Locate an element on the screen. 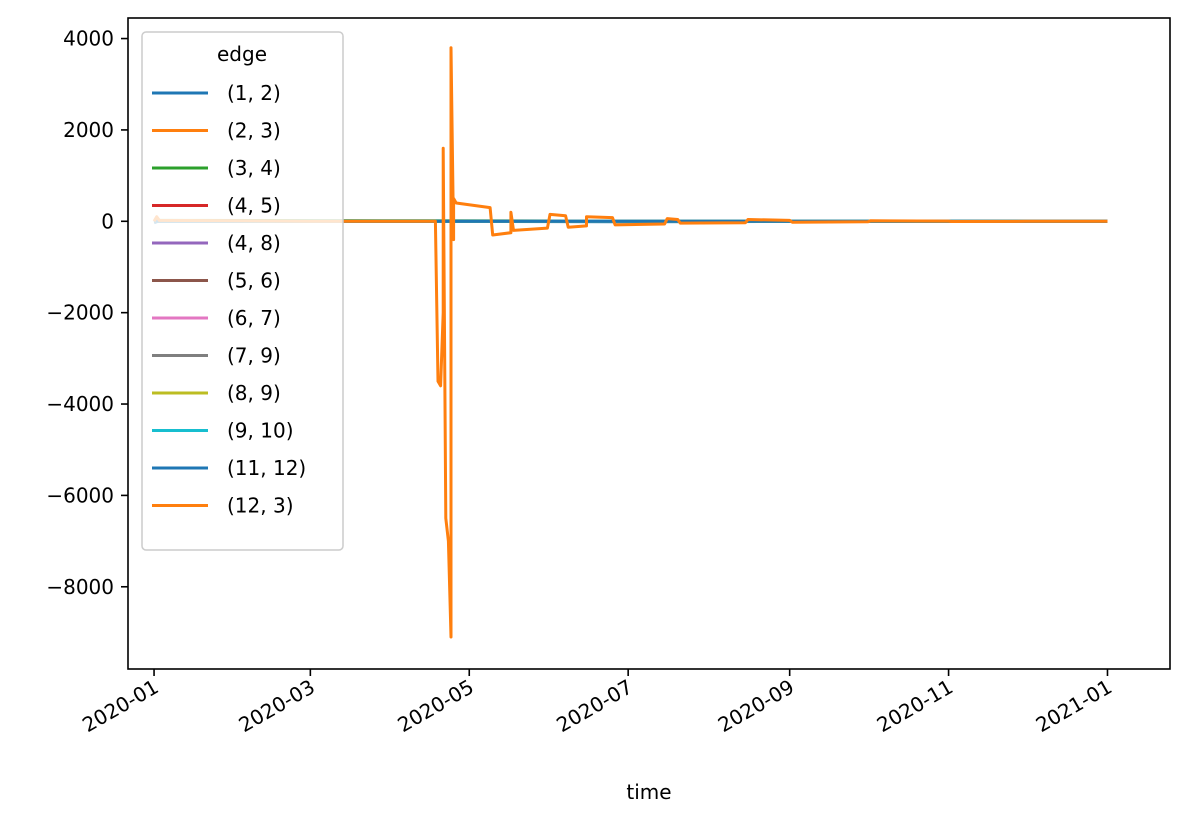 Image resolution: width=1189 pixels, height=824 pixels. y-axis: 4000 2000 0 −2000 −4000 −6000 −8000 is located at coordinates (87, 313).